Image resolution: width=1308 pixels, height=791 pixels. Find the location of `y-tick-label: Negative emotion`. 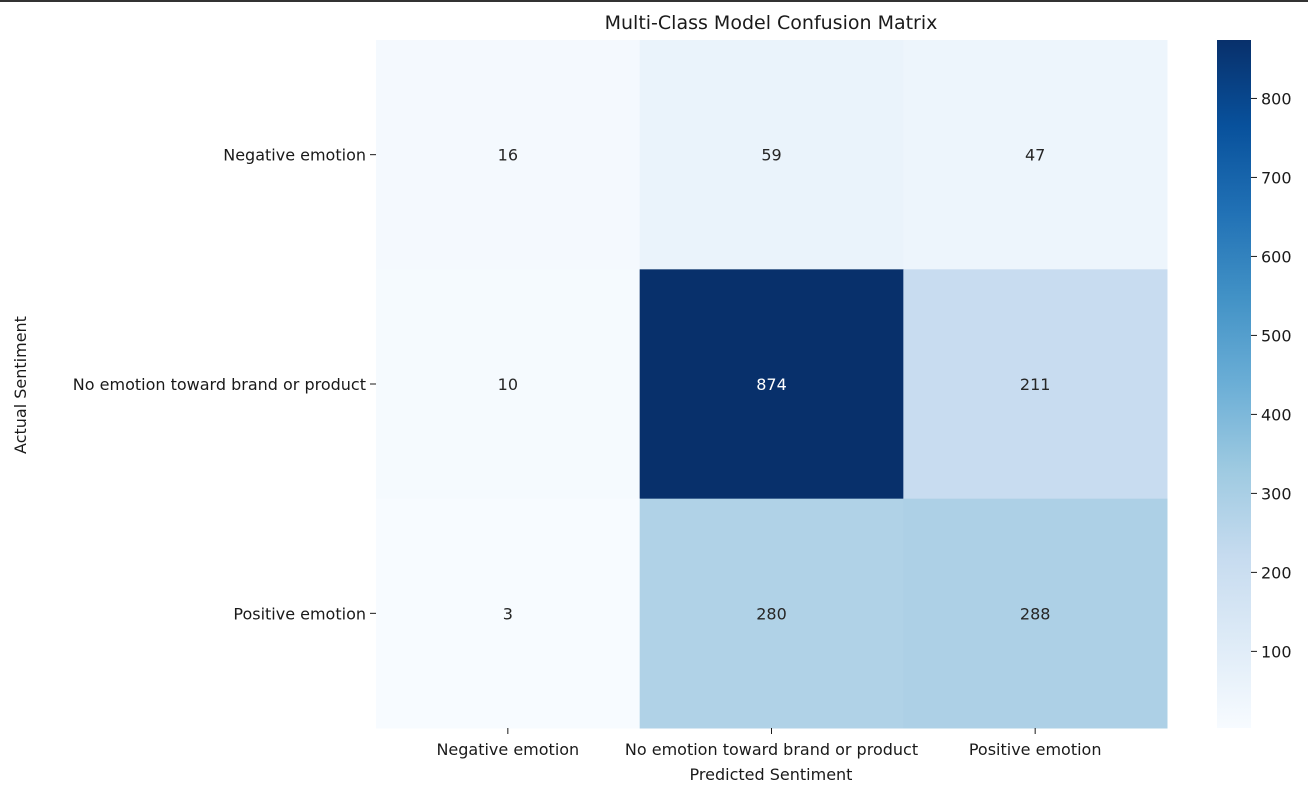

y-tick-label: Negative emotion is located at coordinates (294, 155).